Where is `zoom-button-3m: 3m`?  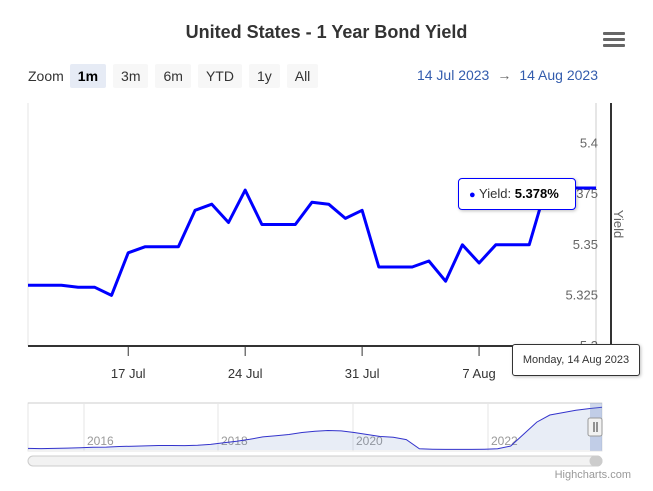
zoom-button-3m: 3m is located at coordinates (131, 76).